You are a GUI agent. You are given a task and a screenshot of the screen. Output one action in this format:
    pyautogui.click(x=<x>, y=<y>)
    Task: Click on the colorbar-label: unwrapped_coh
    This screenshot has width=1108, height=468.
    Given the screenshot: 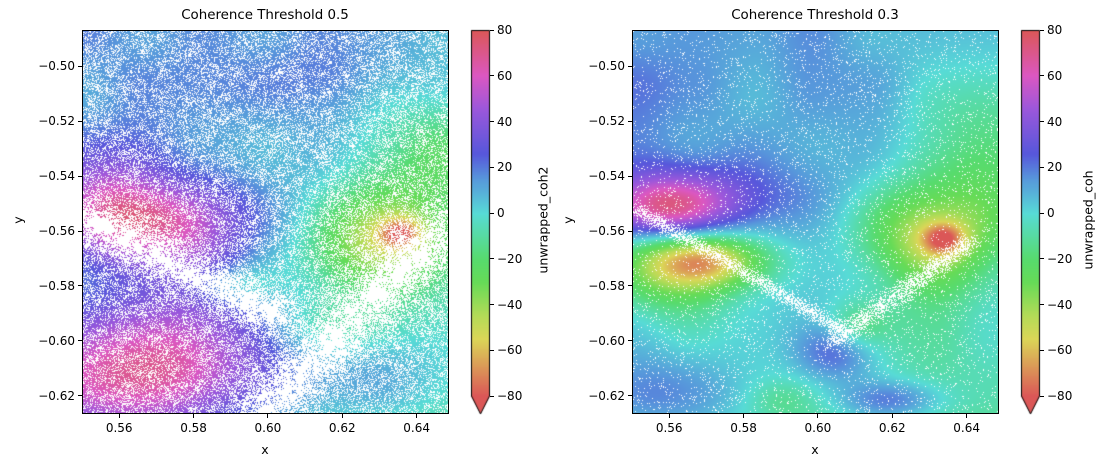 What is the action you would take?
    pyautogui.click(x=1088, y=220)
    